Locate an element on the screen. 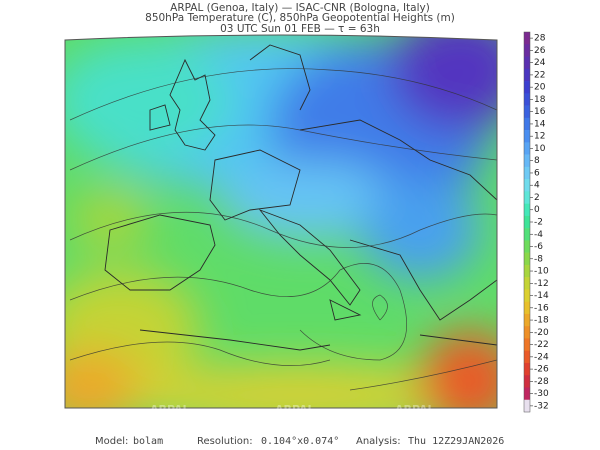 This screenshot has height=450, width=600. footer-value: 0.104°x0.074° is located at coordinates (300, 441).